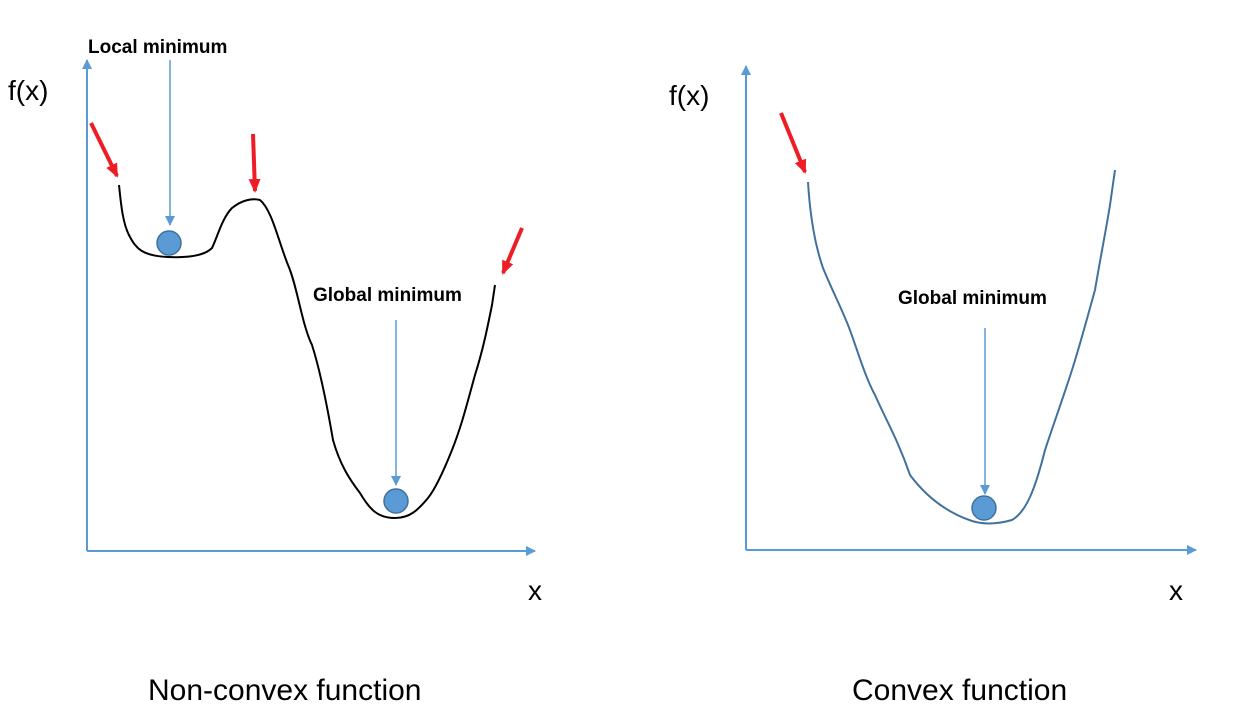 Image resolution: width=1248 pixels, height=728 pixels. What do you see at coordinates (169, 243) in the screenshot?
I see `local-minimum-marker` at bounding box center [169, 243].